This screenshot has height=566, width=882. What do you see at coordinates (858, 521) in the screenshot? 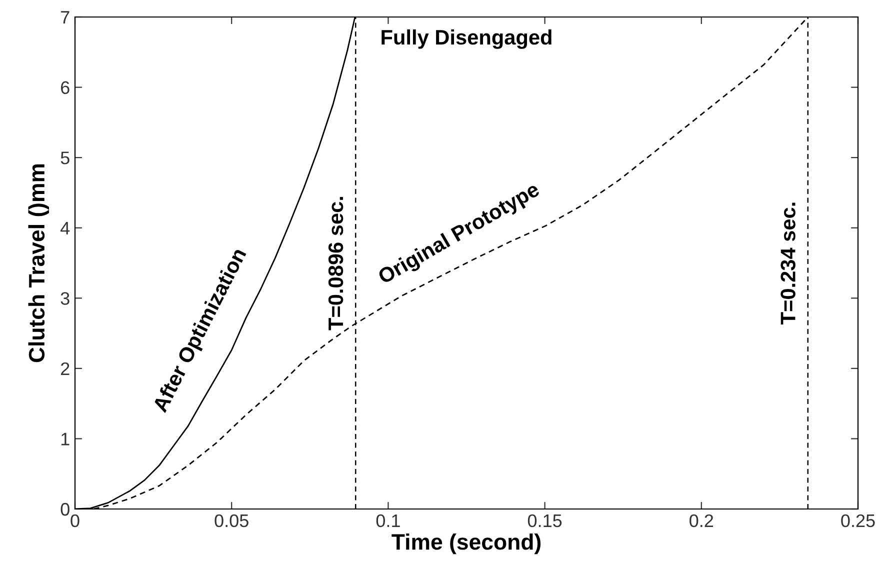
I see `x-tick-label: 0.25` at bounding box center [858, 521].